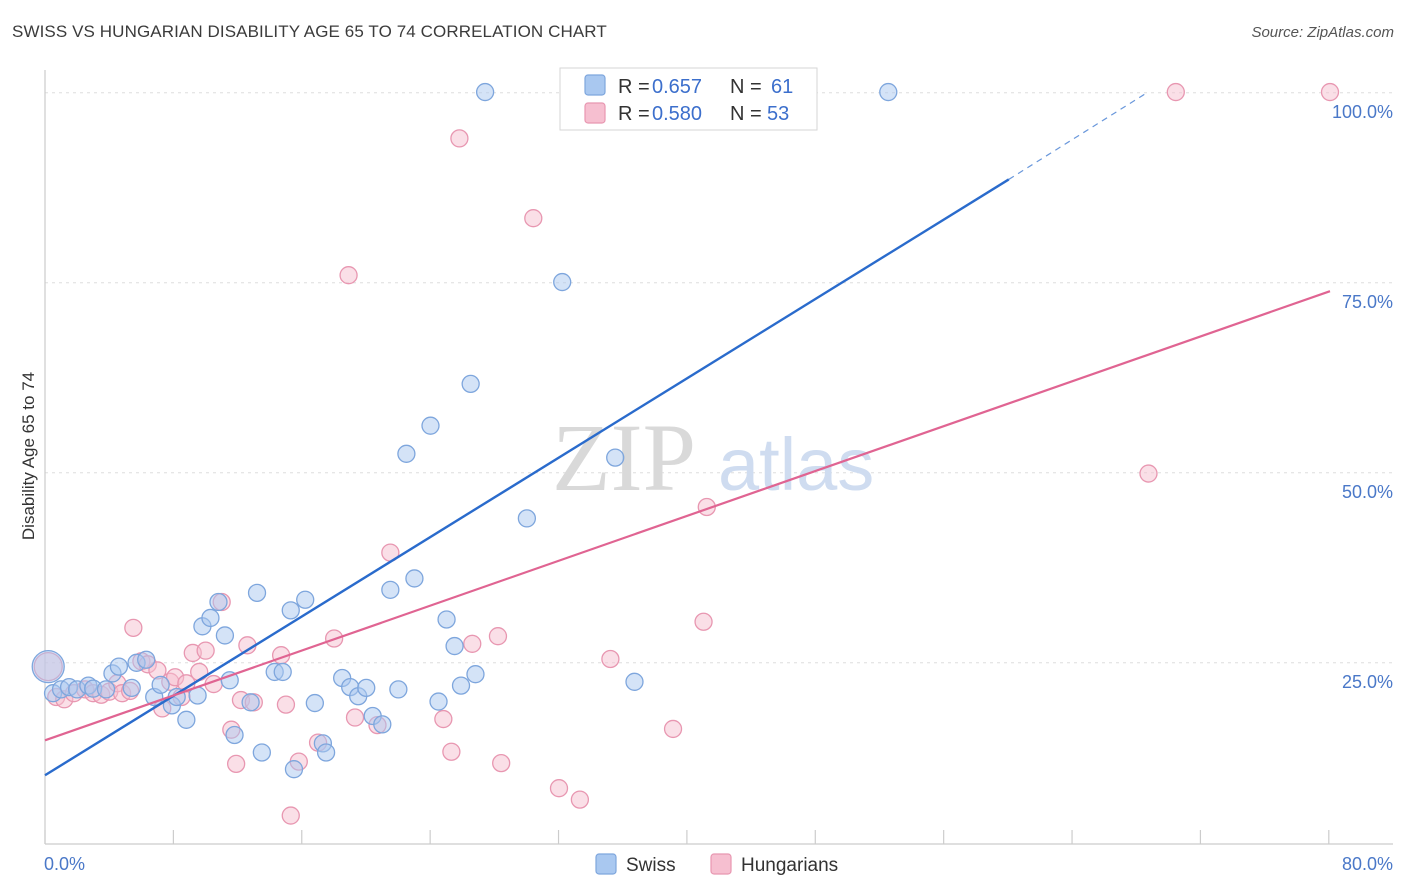 This screenshot has width=1406, height=892. What do you see at coordinates (677, 87) in the screenshot?
I see `legend-swiss-r-value: 0.657` at bounding box center [677, 87].